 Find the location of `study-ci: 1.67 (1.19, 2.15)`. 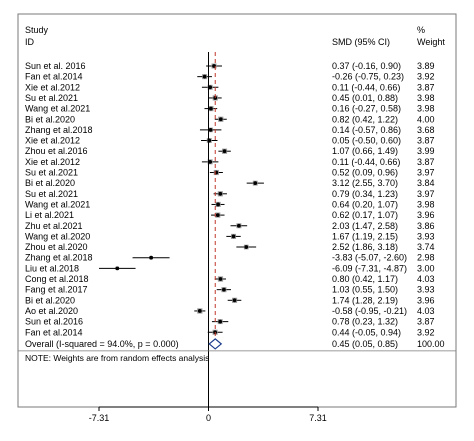

study-ci: 1.67 (1.19, 2.15) is located at coordinates (365, 236).